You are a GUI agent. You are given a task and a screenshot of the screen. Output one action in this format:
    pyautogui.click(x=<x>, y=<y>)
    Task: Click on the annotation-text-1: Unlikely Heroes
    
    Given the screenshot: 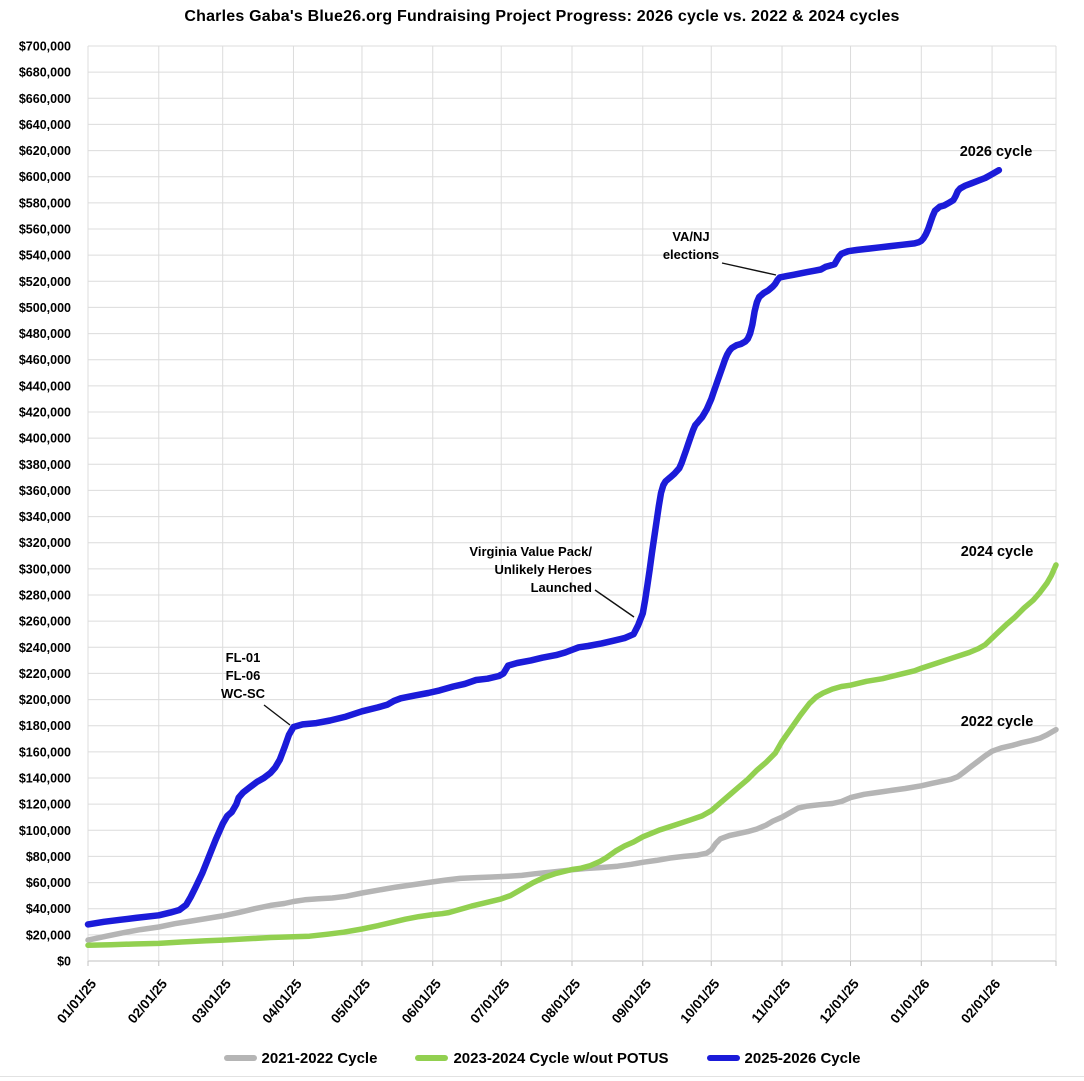 What is the action you would take?
    pyautogui.click(x=543, y=569)
    